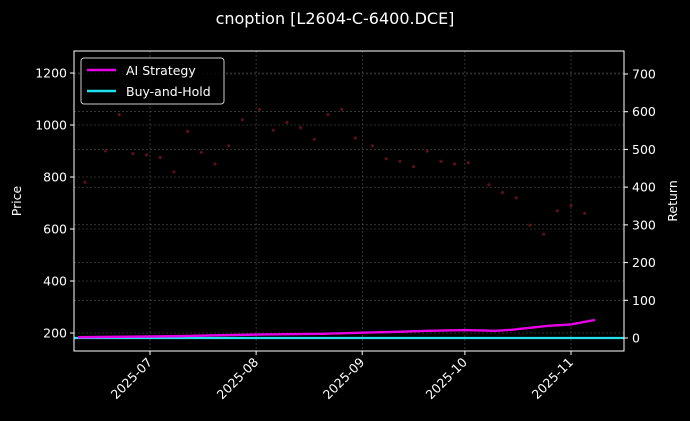 The height and width of the screenshot is (421, 690). Describe the element at coordinates (55, 281) in the screenshot. I see `y-tick-label-left: 400` at that location.